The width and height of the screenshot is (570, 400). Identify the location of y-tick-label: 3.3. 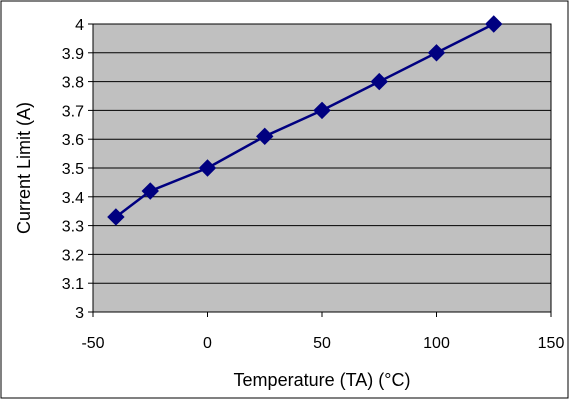
(73, 227).